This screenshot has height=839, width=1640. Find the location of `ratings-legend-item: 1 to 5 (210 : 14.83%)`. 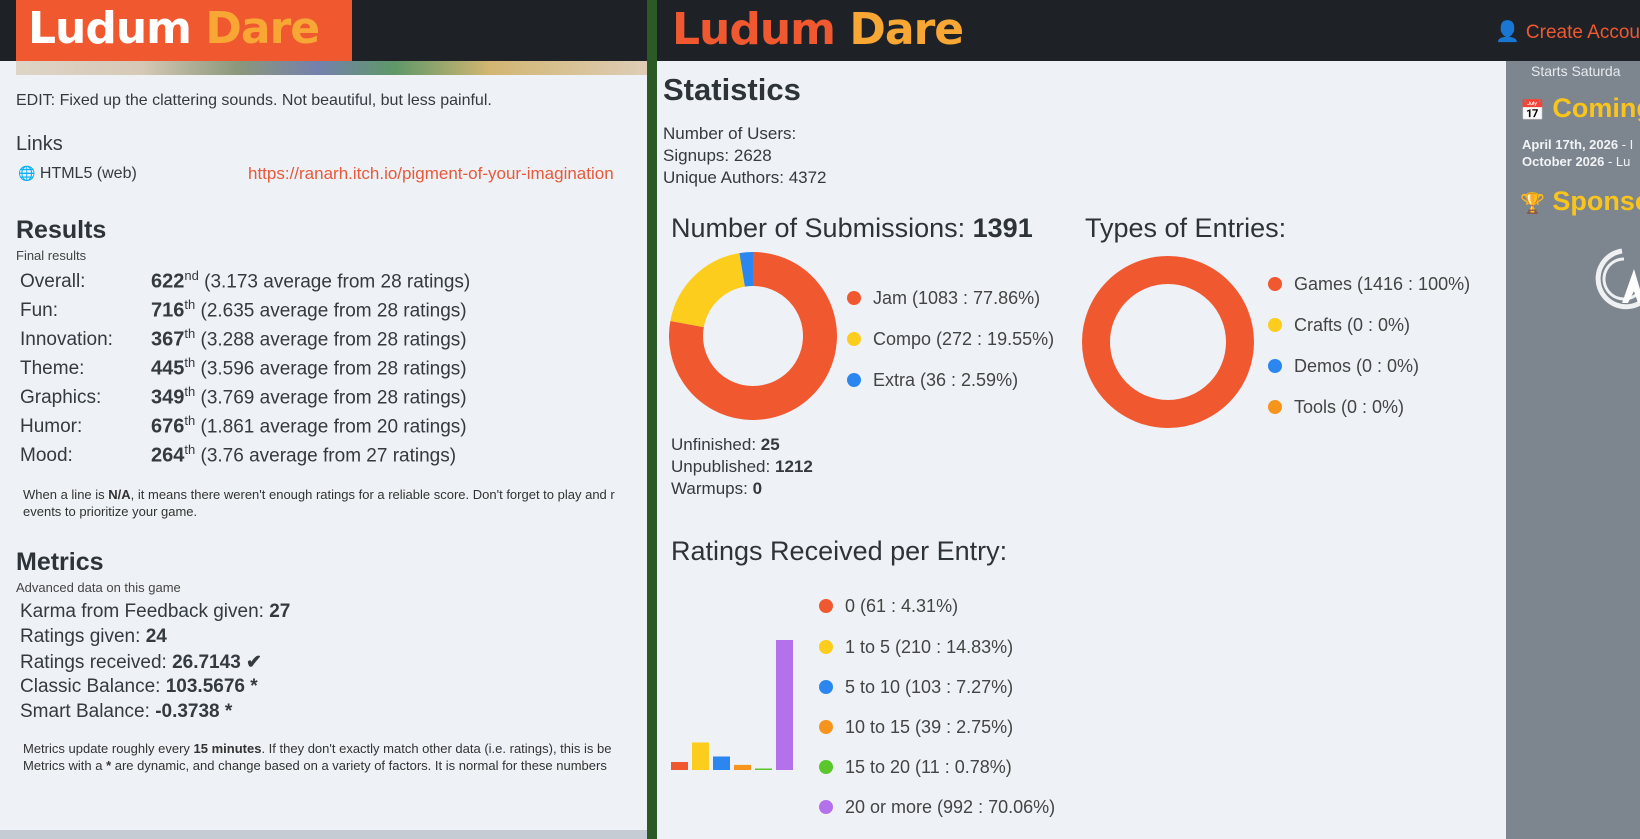

ratings-legend-item: 1 to 5 (210 : 14.83%) is located at coordinates (916, 647).